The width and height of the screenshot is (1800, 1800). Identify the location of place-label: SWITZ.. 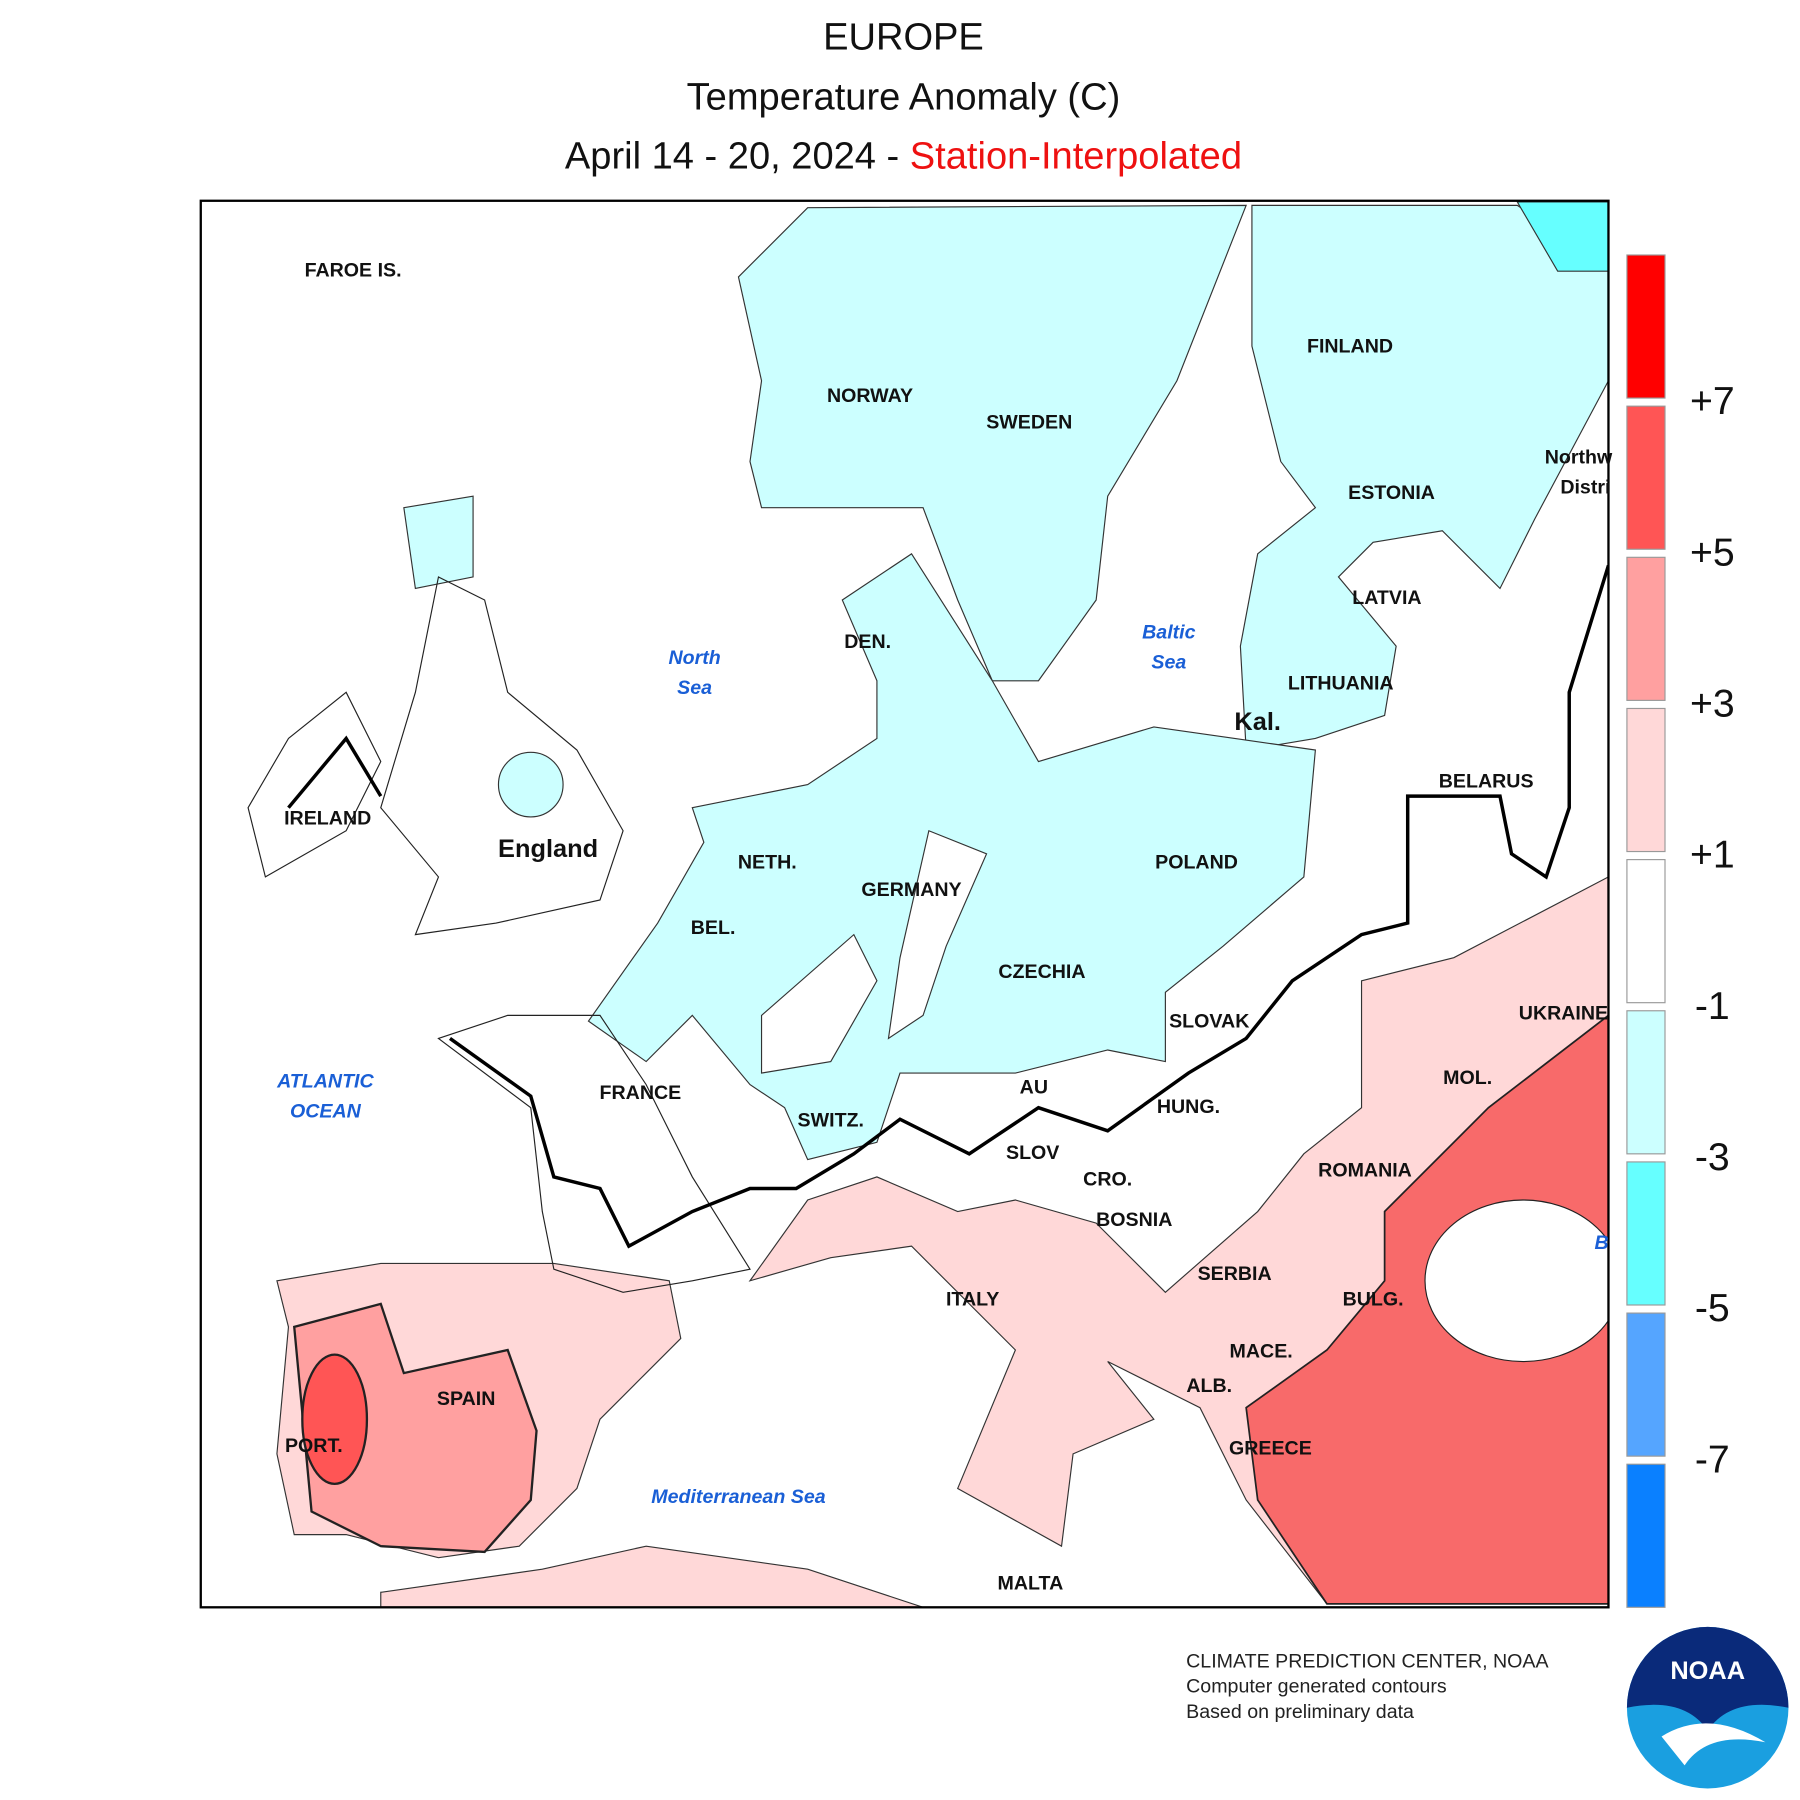
(831, 1121).